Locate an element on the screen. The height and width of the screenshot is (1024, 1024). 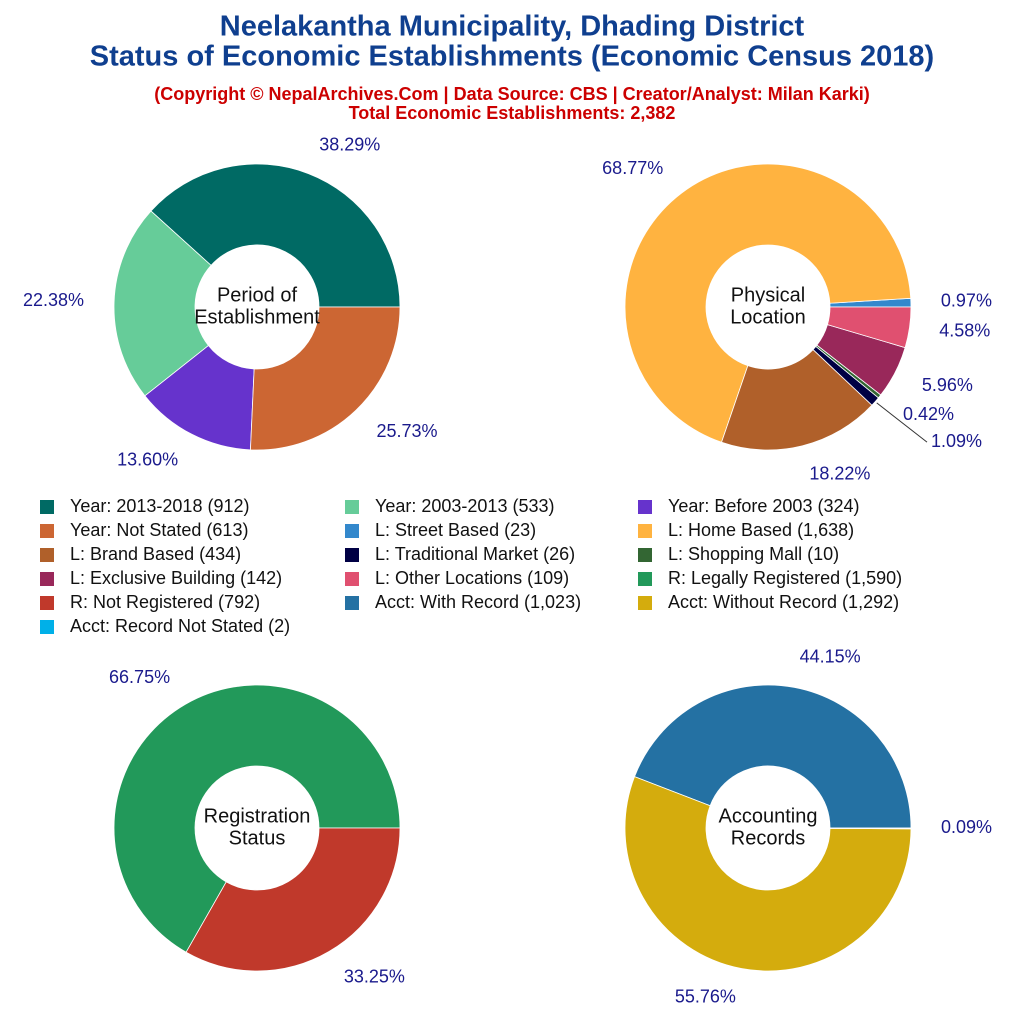
value-label: 33.25% is located at coordinates (374, 976).